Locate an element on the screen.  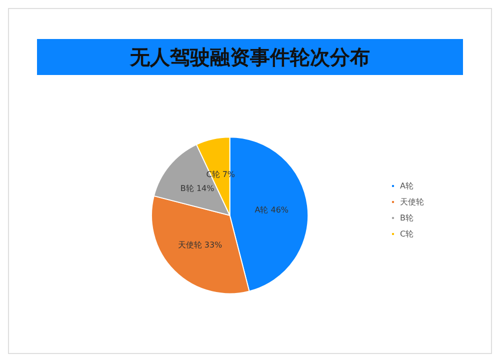
legend-label: B轮 is located at coordinates (407, 218).